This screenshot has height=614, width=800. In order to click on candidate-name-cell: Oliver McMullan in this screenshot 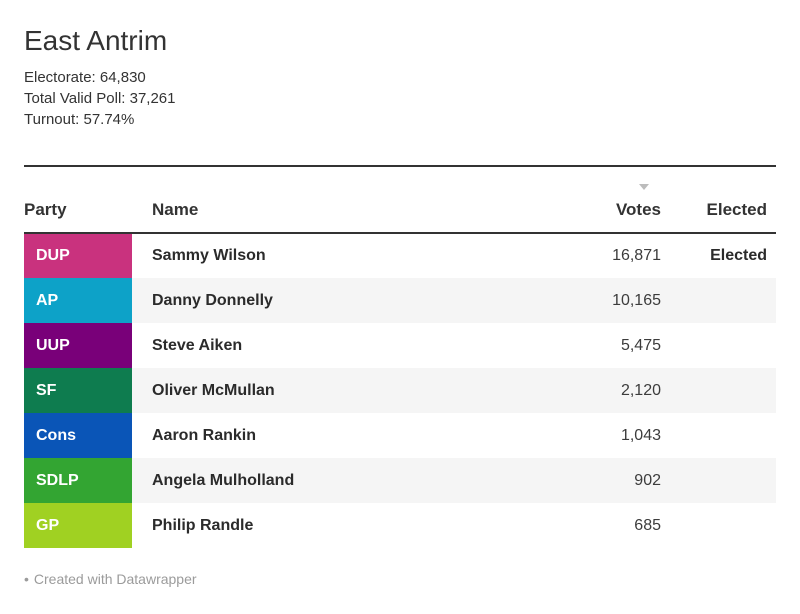, I will do `click(336, 390)`.